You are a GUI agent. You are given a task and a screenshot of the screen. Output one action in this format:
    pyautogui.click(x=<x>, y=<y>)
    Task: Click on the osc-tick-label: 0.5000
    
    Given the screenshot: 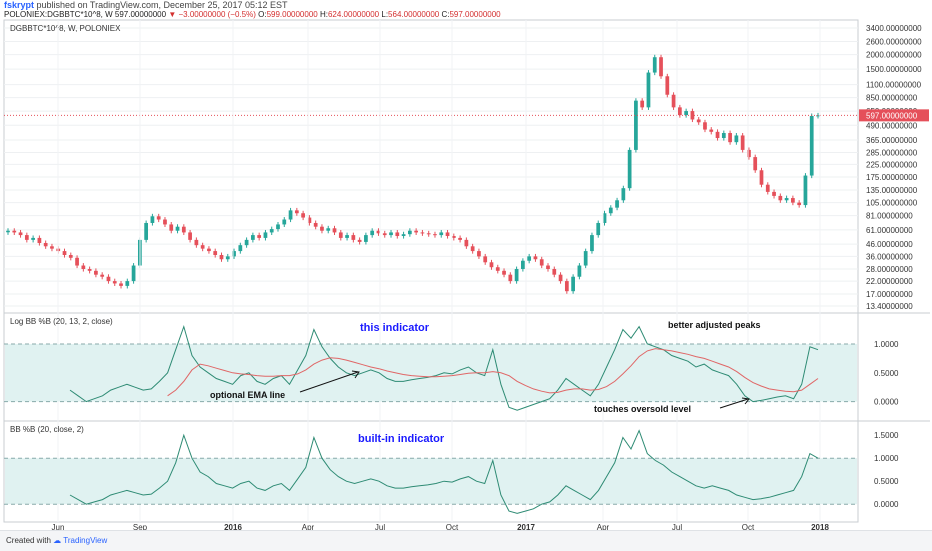 What is the action you would take?
    pyautogui.click(x=886, y=373)
    